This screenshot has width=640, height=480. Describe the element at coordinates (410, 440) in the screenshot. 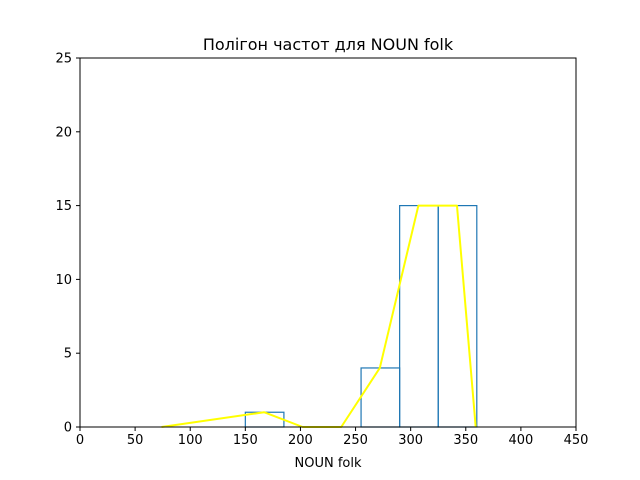

I see `x-tick-label: 300` at that location.